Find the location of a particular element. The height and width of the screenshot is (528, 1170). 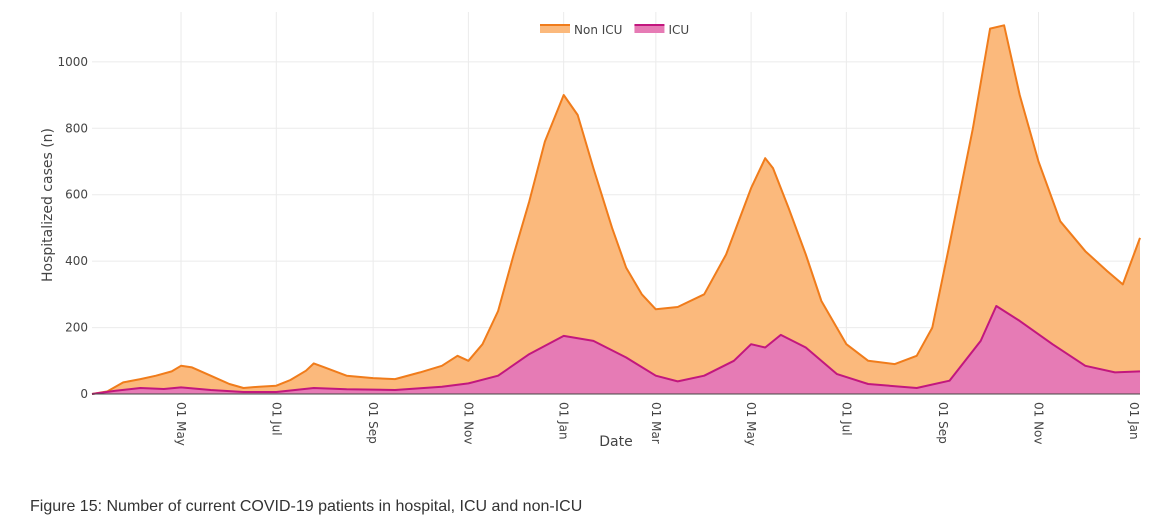

legend-swatch-icu is located at coordinates (649, 29).